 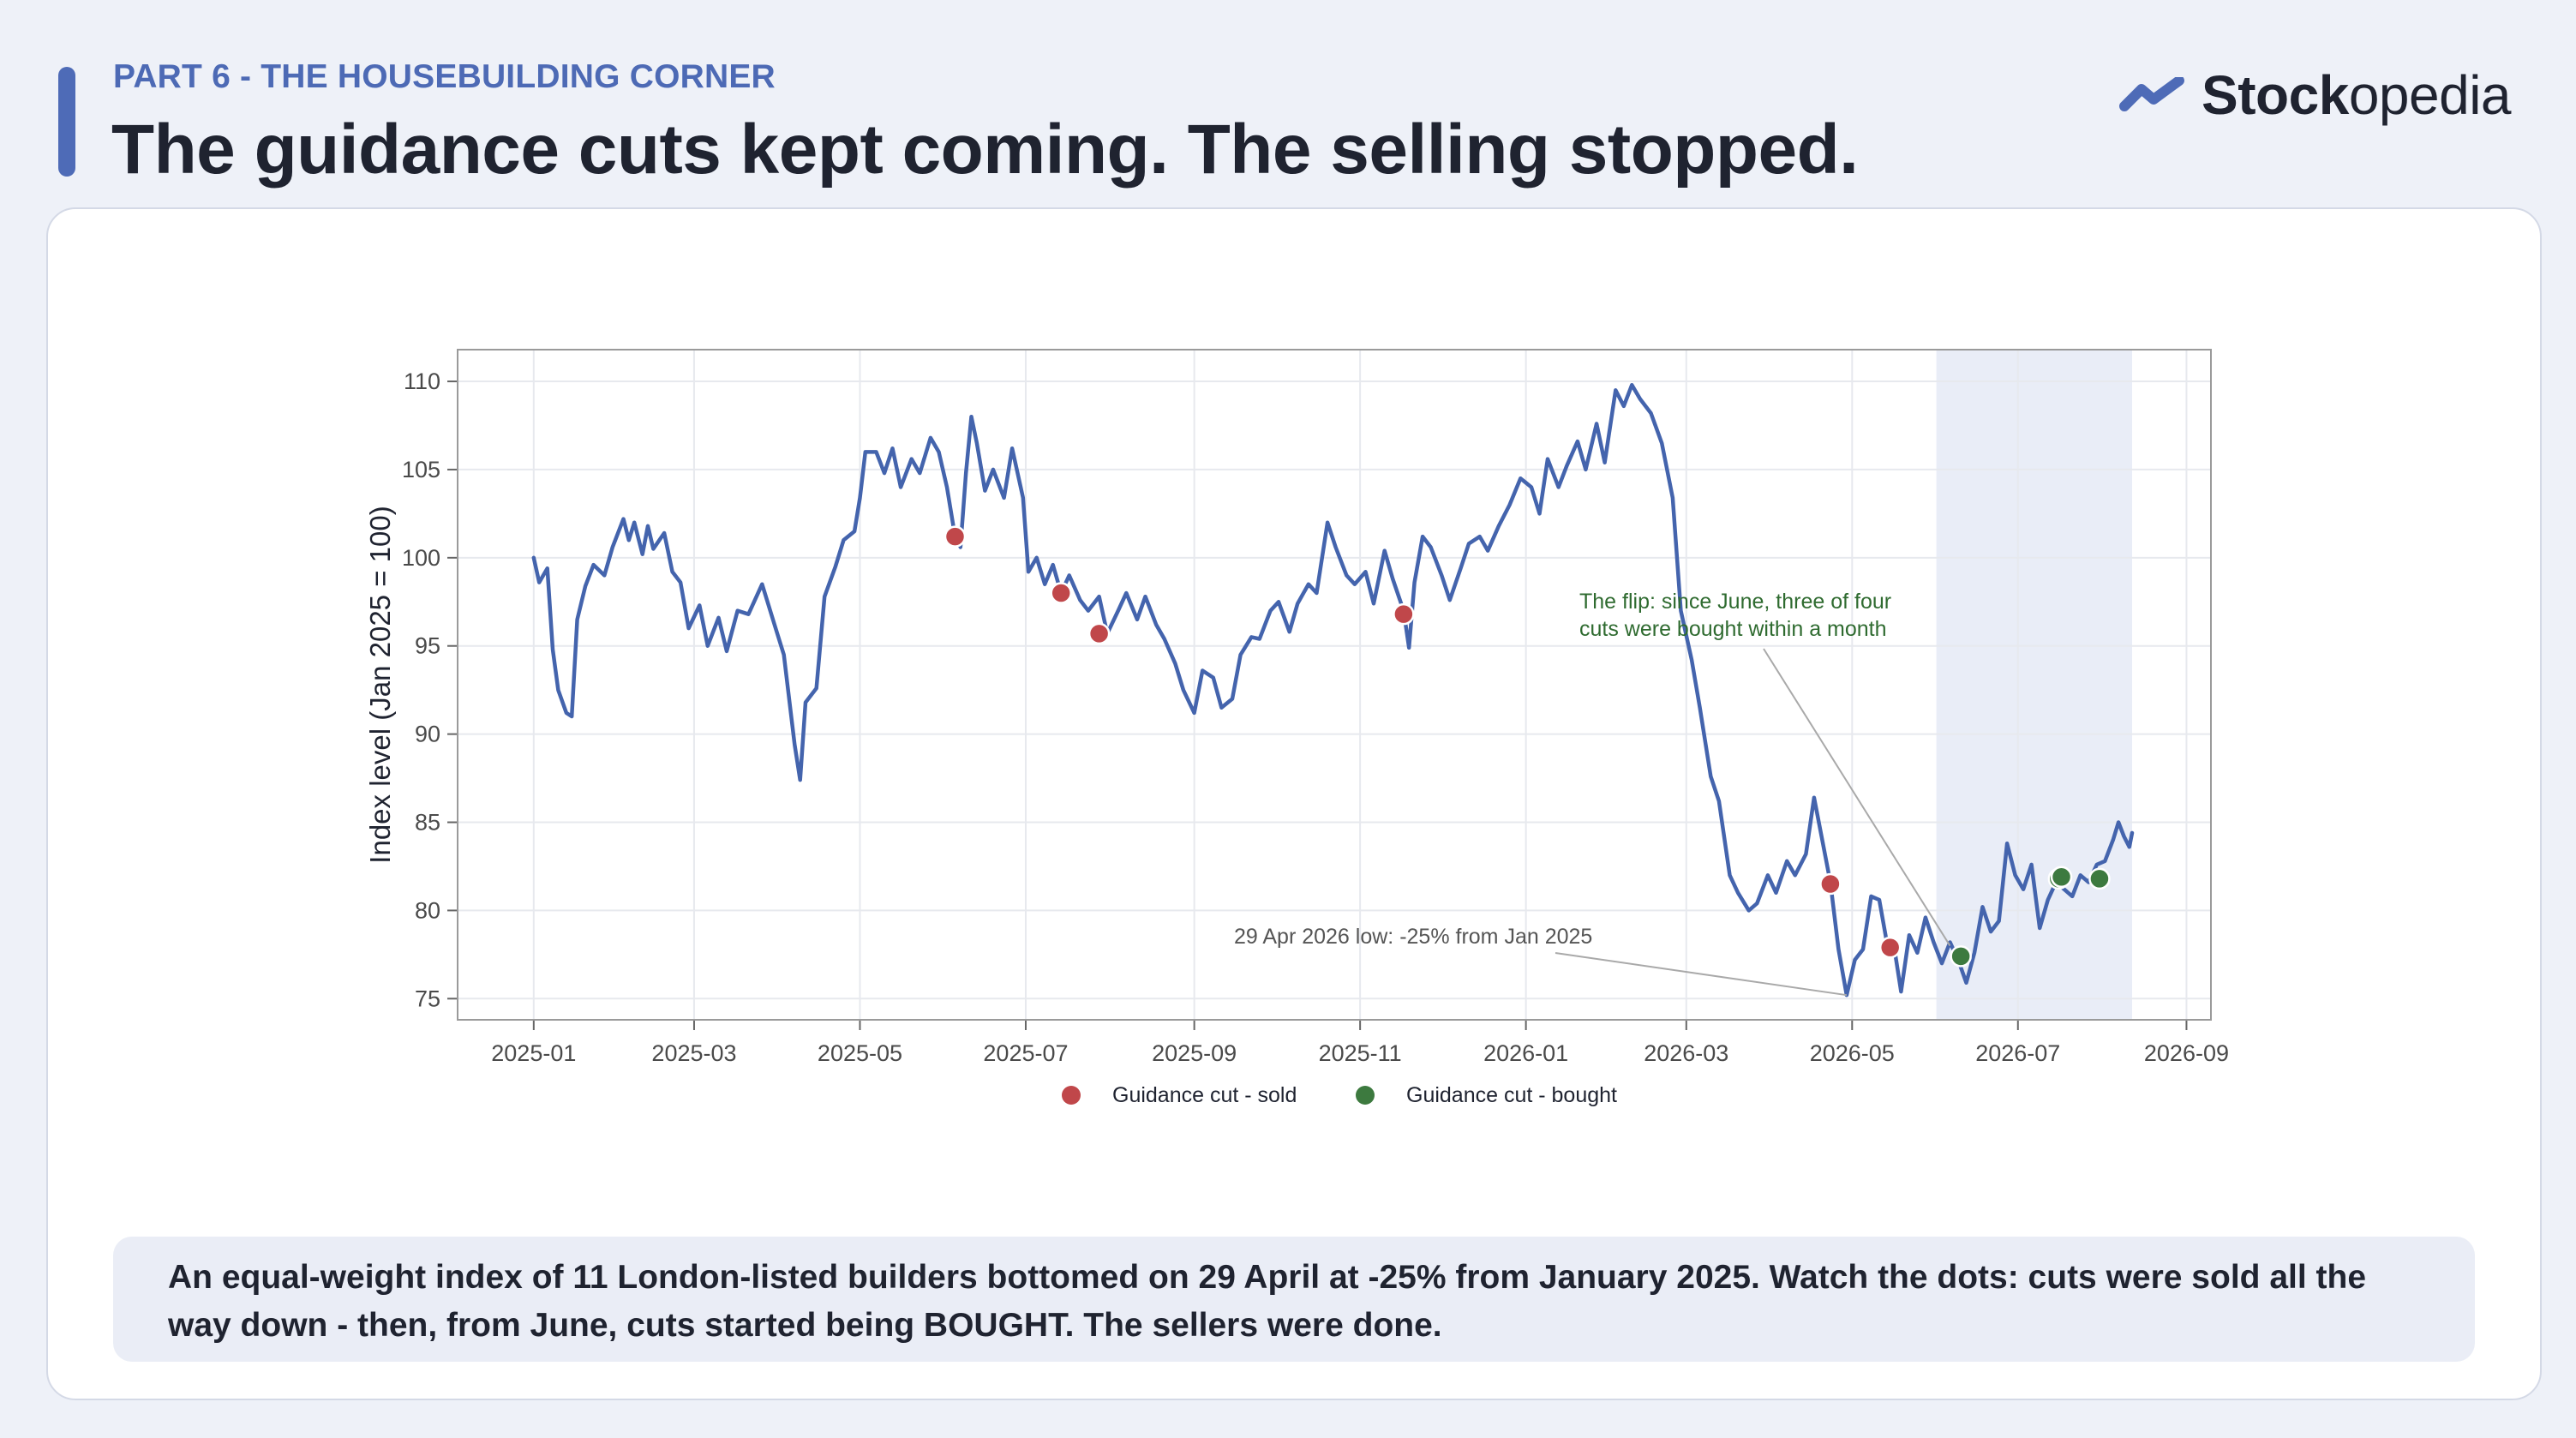 What do you see at coordinates (1852, 1053) in the screenshot?
I see `x-tick-label: 2026-05` at bounding box center [1852, 1053].